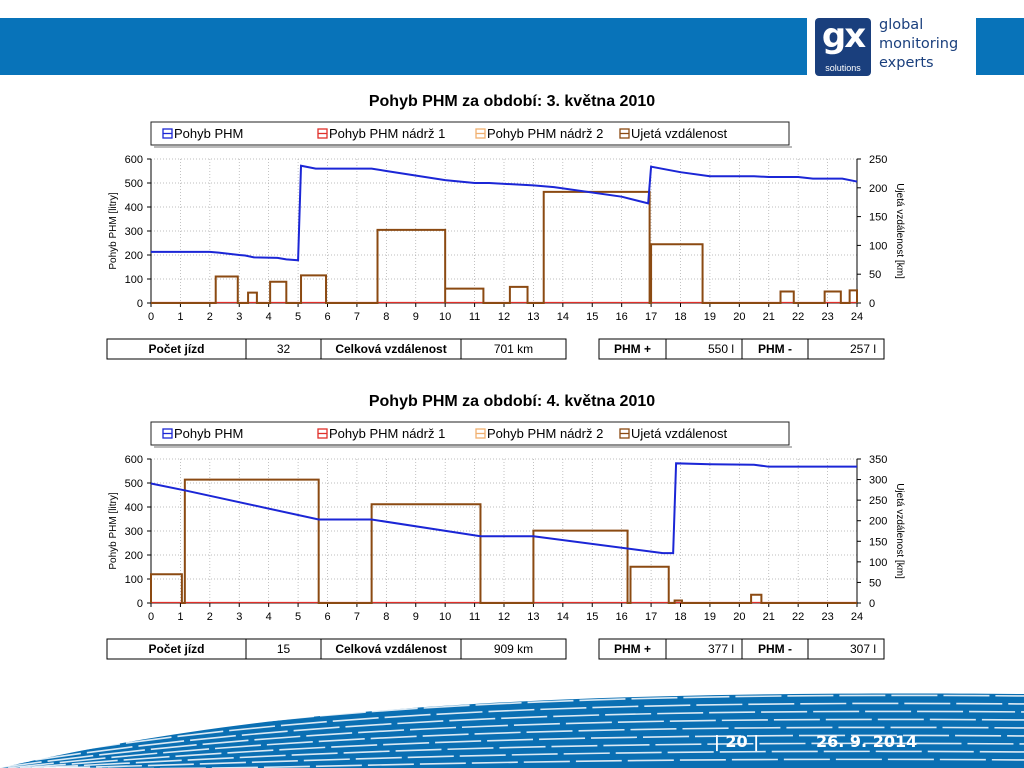 This screenshot has width=1024, height=768. I want to click on y2-tick-label: 50, so click(875, 583).